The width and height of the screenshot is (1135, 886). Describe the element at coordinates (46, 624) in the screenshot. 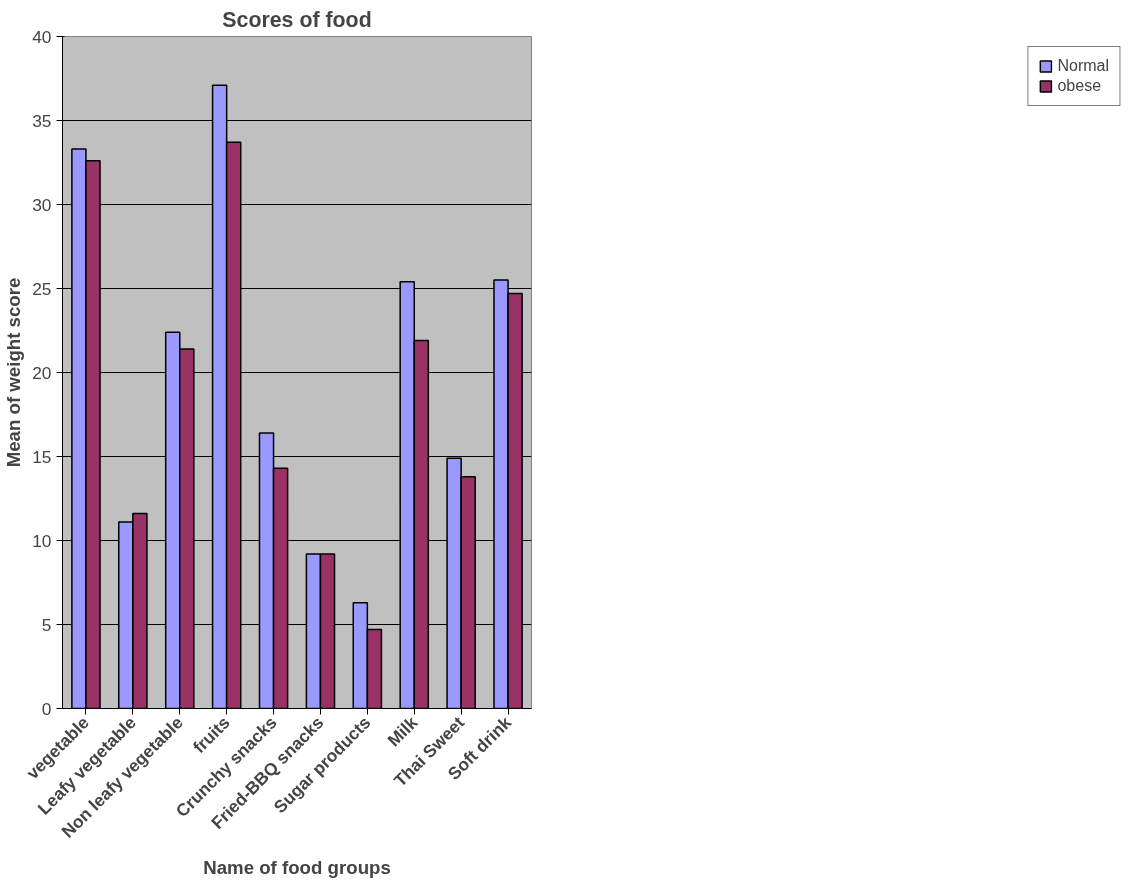

I see `y-tick-label: 5` at that location.